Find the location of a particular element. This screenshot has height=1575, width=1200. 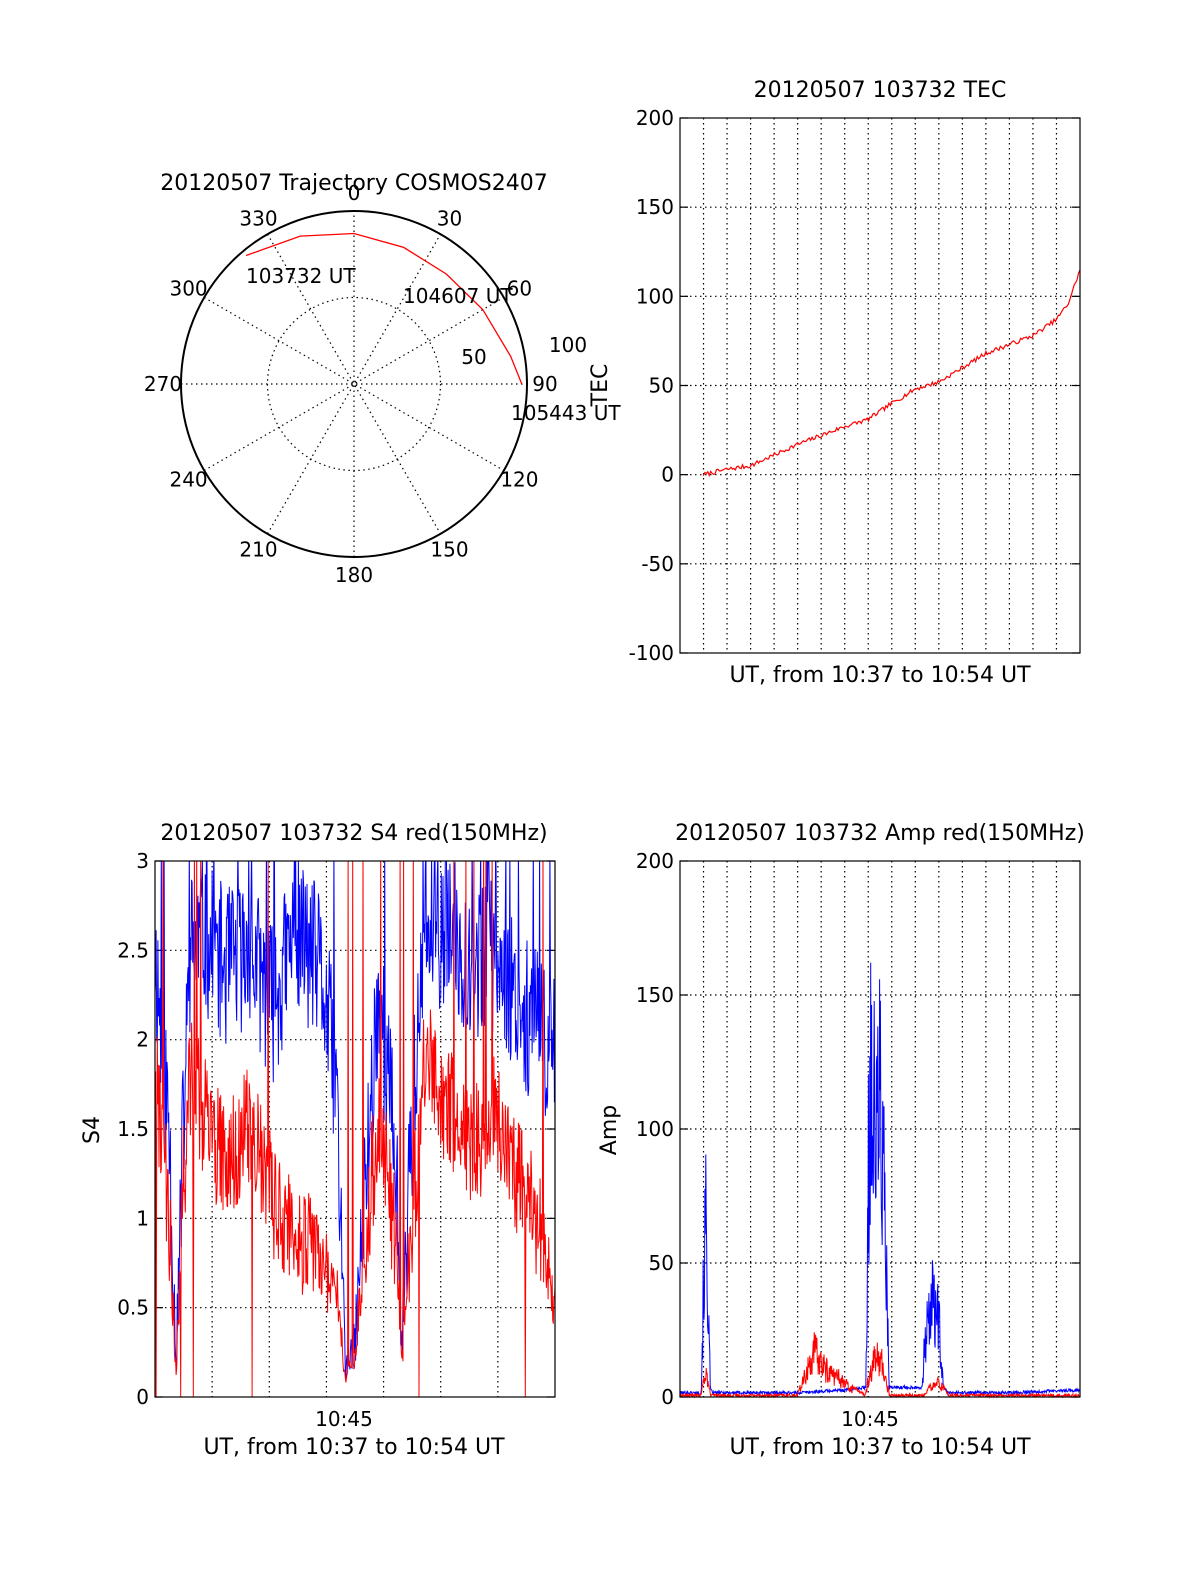

tec-ytick-label: -100 is located at coordinates (651, 653).